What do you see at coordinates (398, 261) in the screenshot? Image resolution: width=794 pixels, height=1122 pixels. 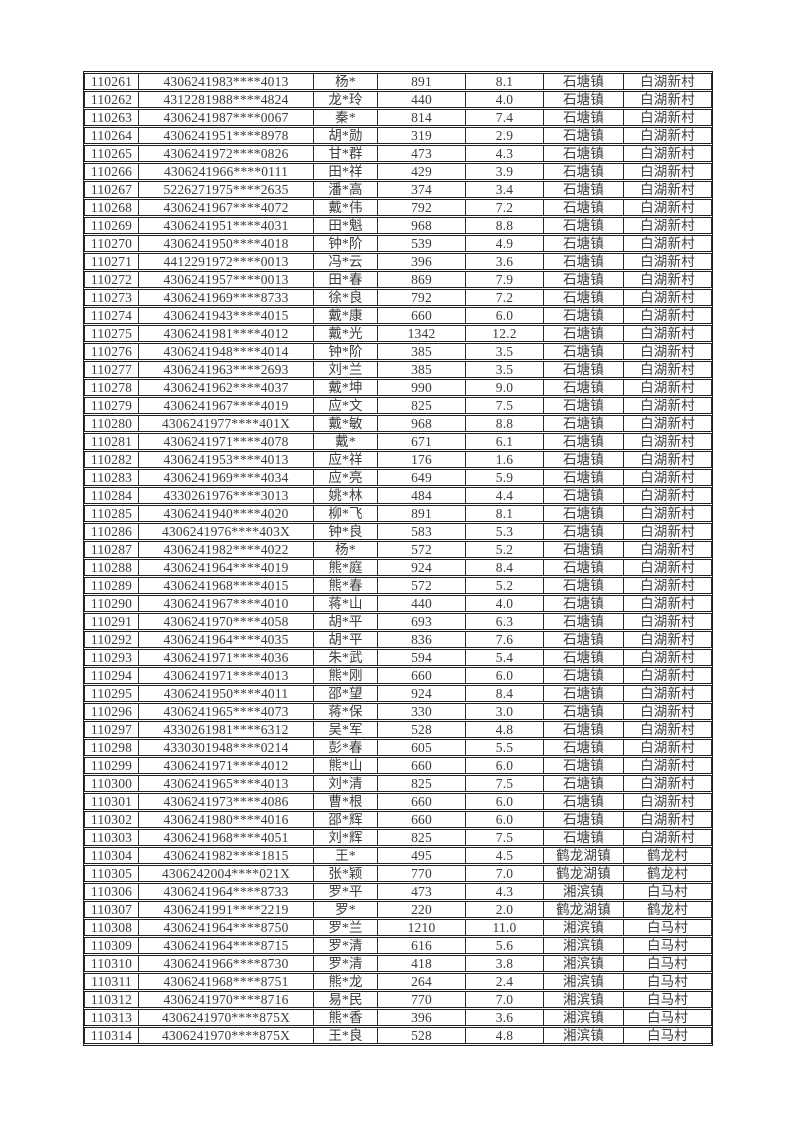 I see `table-row: 110271 4412291972****0013 冯*云 396 3.6 石塘镇 白湖新村` at bounding box center [398, 261].